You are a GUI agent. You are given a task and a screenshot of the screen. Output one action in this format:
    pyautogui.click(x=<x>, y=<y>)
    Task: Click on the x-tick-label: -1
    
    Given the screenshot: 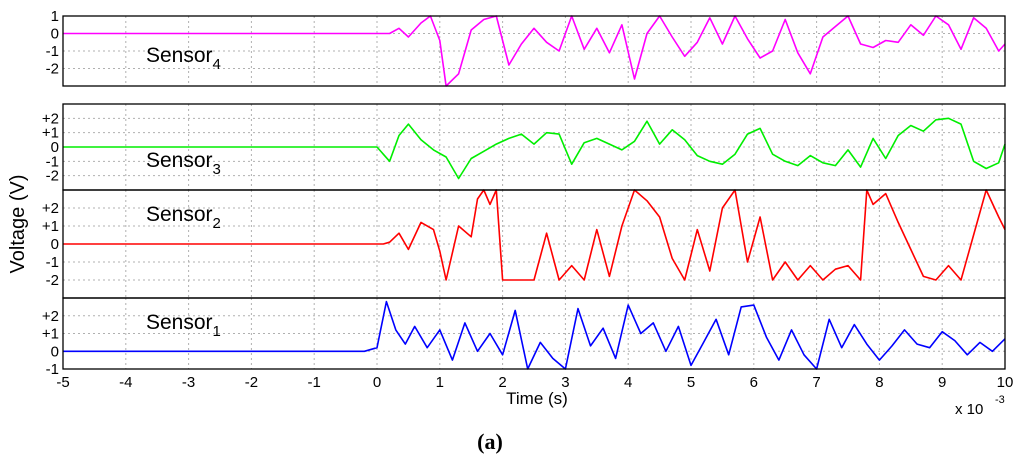 What is the action you would take?
    pyautogui.click(x=314, y=382)
    